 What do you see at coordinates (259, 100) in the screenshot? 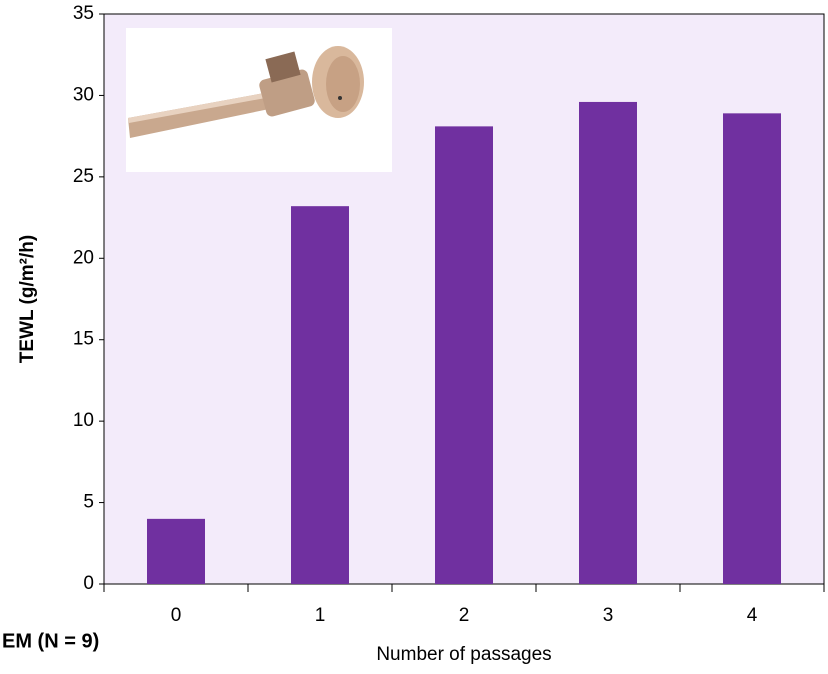
I see `product-photo` at bounding box center [259, 100].